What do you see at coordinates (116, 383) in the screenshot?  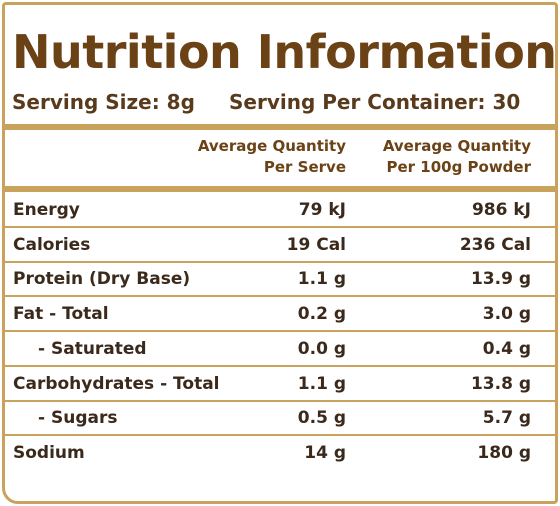 I see `row-label: Carbohydrates - Total` at bounding box center [116, 383].